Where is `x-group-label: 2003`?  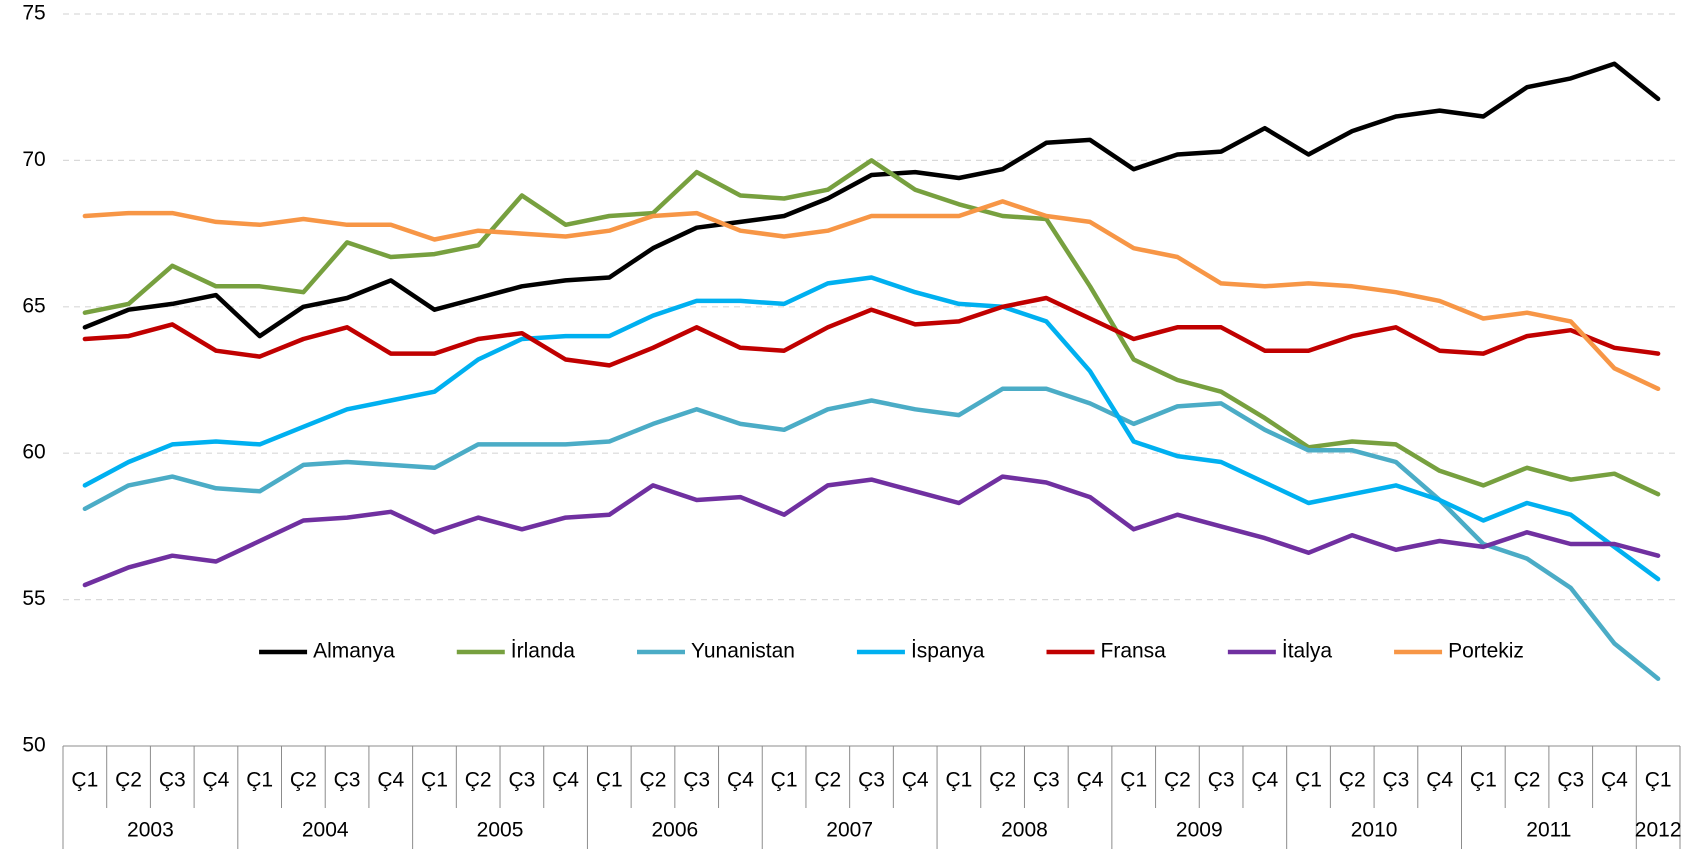
x-group-label: 2003 is located at coordinates (150, 830).